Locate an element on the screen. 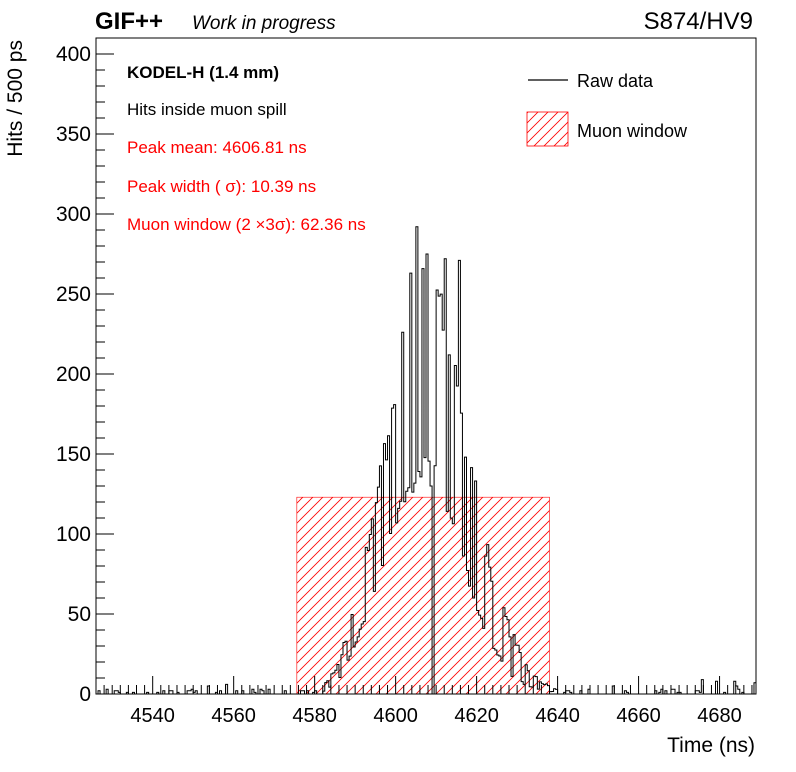 The image size is (796, 772). x-tick-label: 4660 is located at coordinates (638, 716).